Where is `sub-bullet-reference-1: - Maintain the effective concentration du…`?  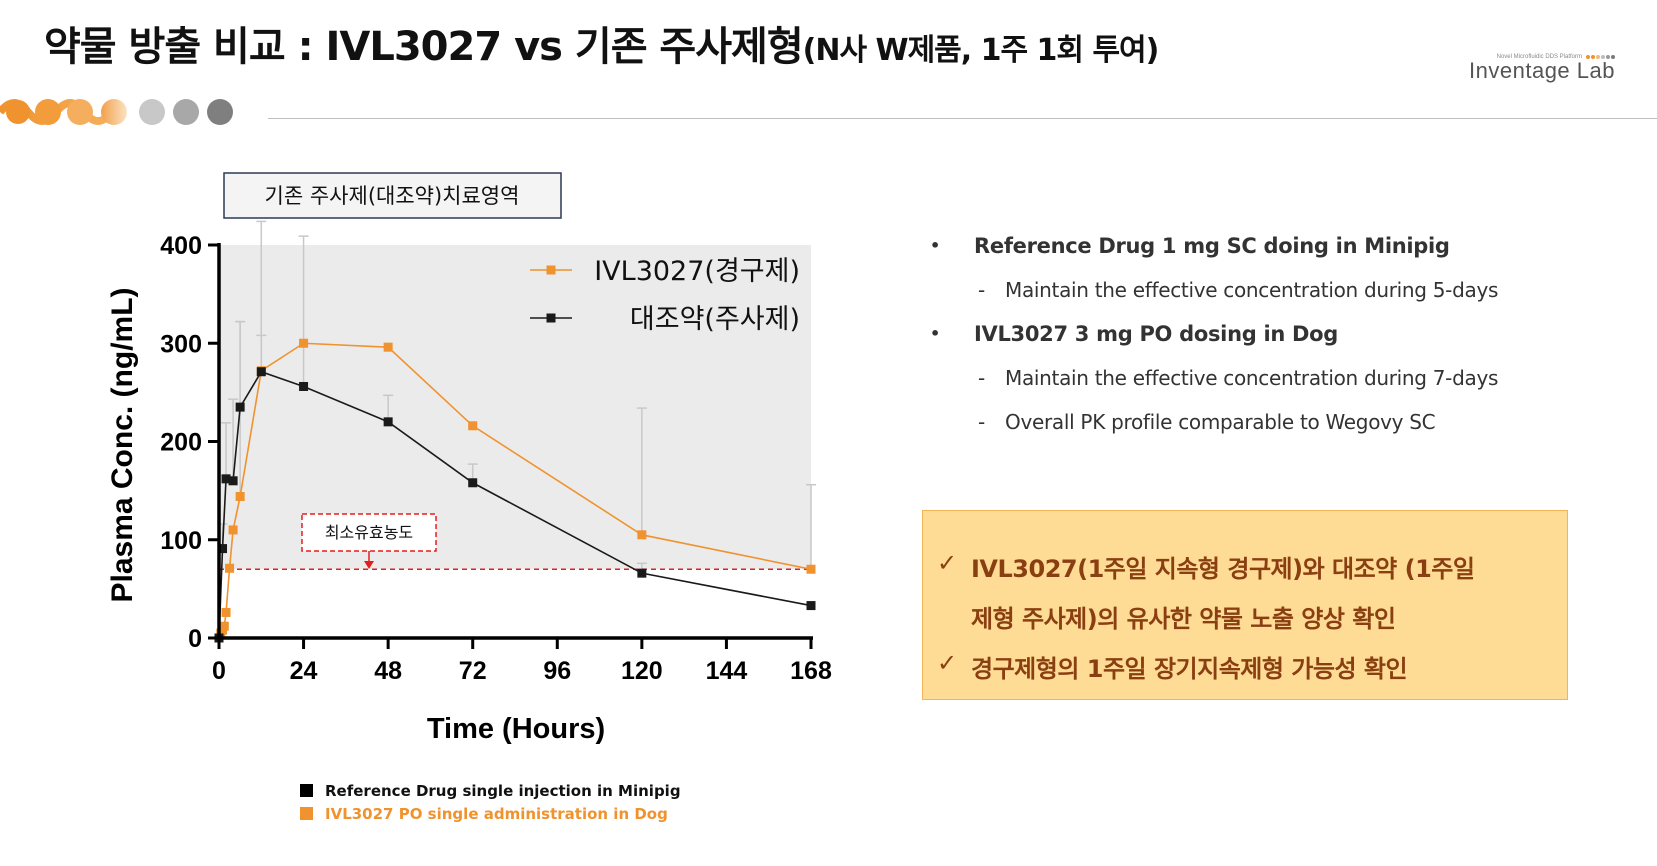
sub-bullet-reference-1: - Maintain the effective concentration du… is located at coordinates (1238, 290).